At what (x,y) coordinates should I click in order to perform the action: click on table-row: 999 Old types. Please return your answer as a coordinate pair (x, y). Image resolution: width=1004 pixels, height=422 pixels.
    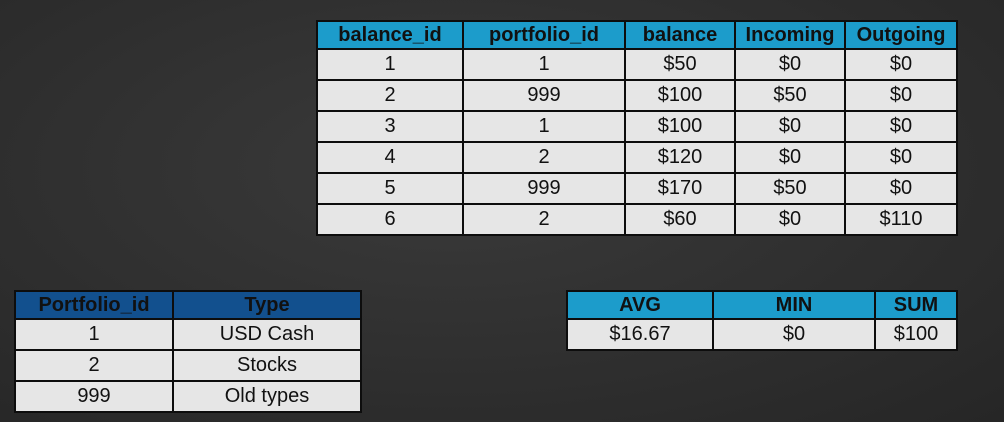
    Looking at the image, I should click on (188, 396).